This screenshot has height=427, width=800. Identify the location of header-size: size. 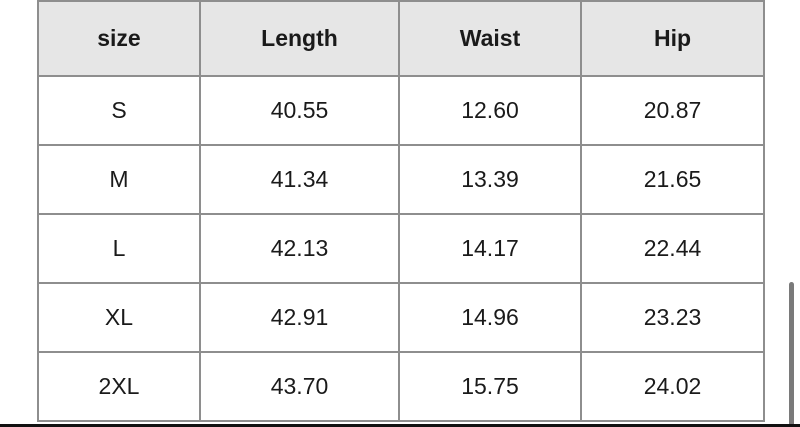
(119, 38).